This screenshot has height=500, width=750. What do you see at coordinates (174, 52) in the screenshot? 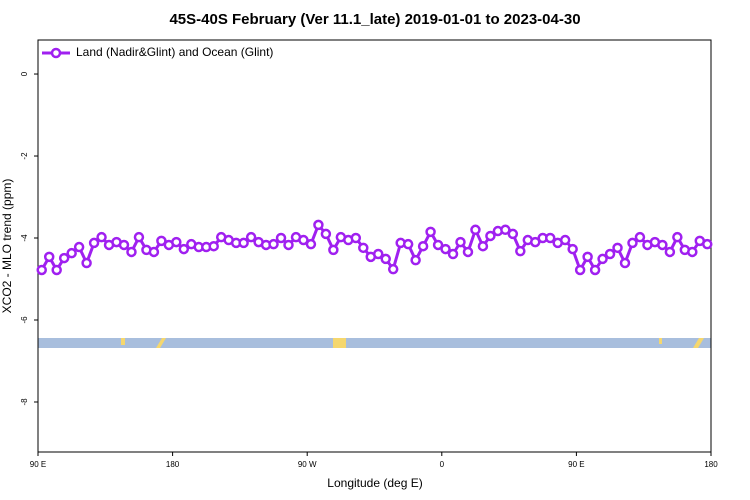
I see `legend-label: Land (Nadir&Glint) and Ocean (Glint)` at bounding box center [174, 52].